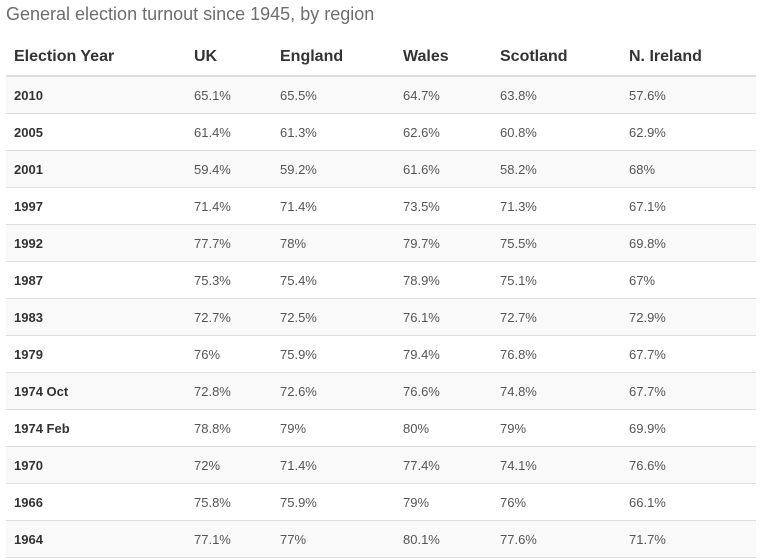 The image size is (774, 560). I want to click on cell-uk: 77.7%, so click(229, 243).